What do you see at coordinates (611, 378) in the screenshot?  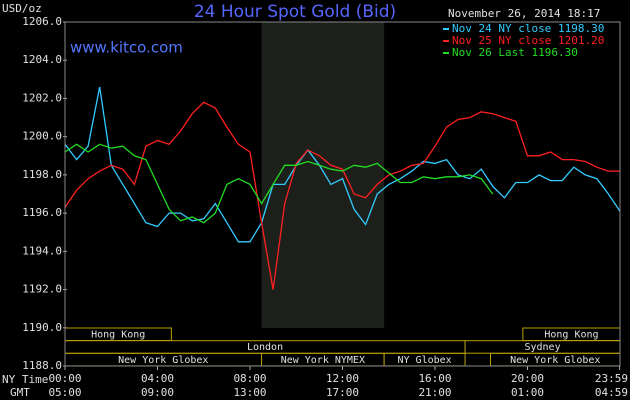 I see `x-tick-label: 23:59` at bounding box center [611, 378].